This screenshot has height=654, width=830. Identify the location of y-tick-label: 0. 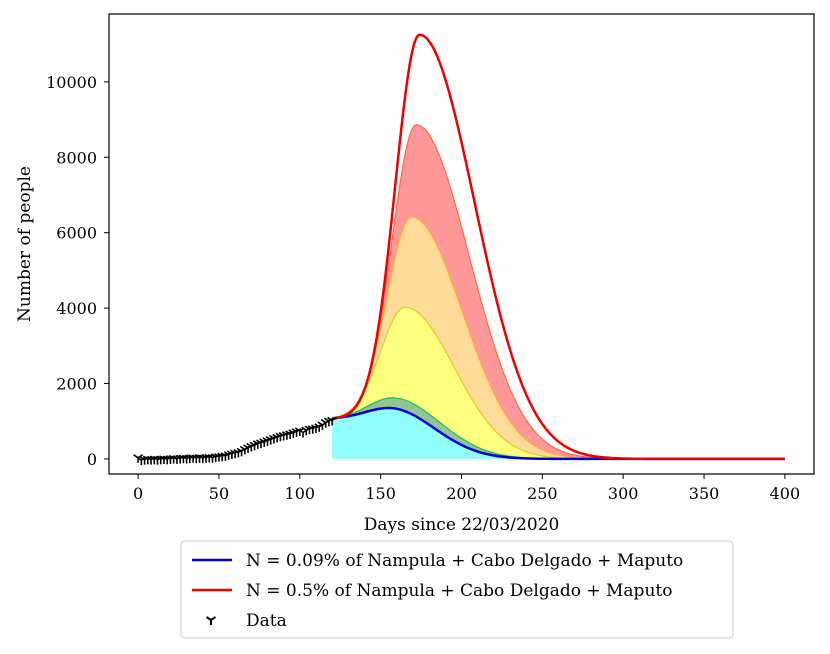
(92, 459).